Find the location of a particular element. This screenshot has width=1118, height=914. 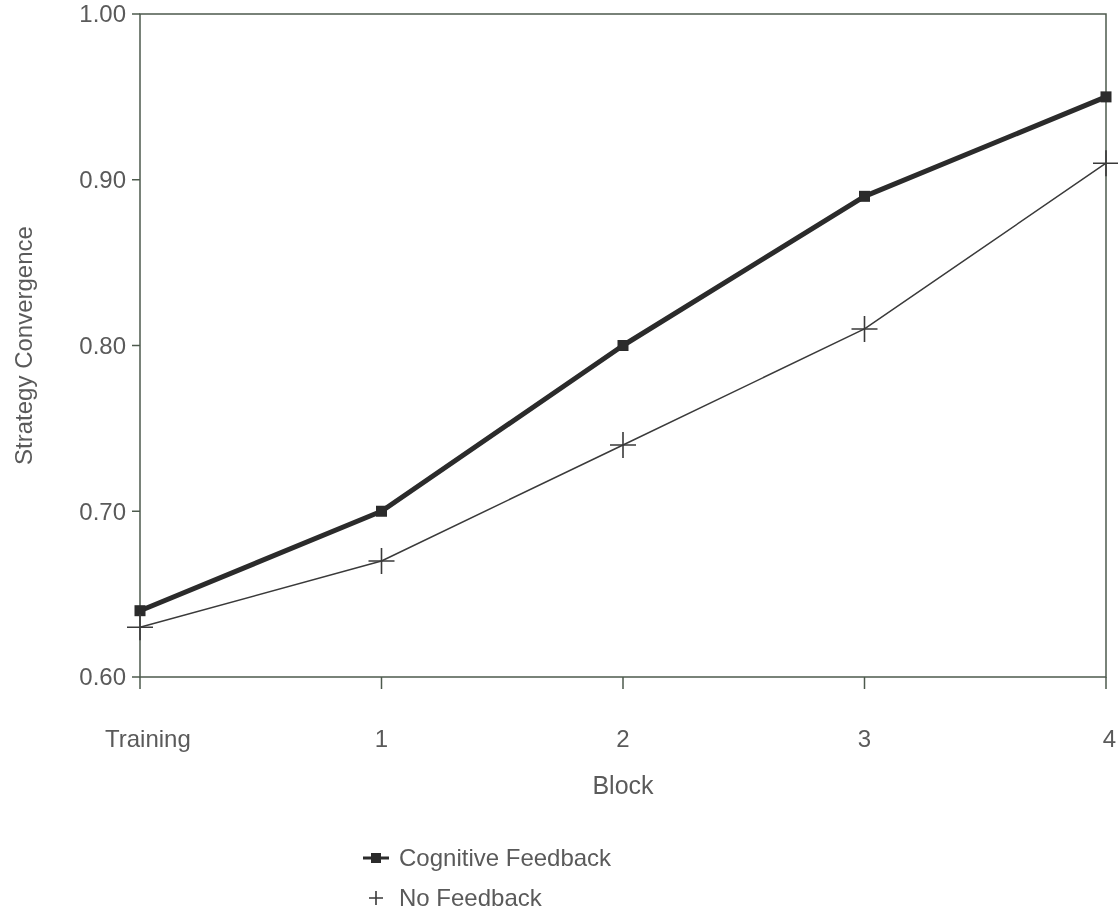

y-tick-label: 1.00 is located at coordinates (102, 14).